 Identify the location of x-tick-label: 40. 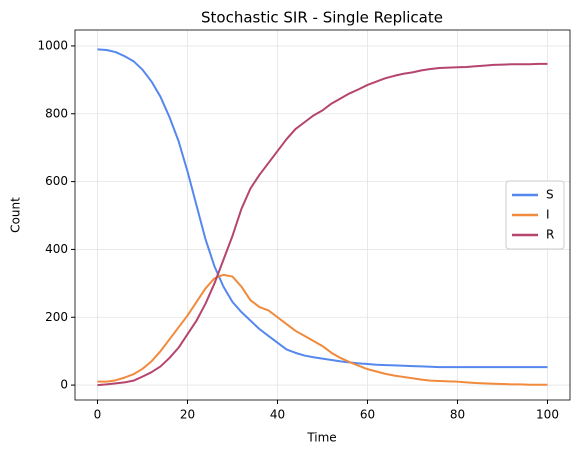
(277, 415).